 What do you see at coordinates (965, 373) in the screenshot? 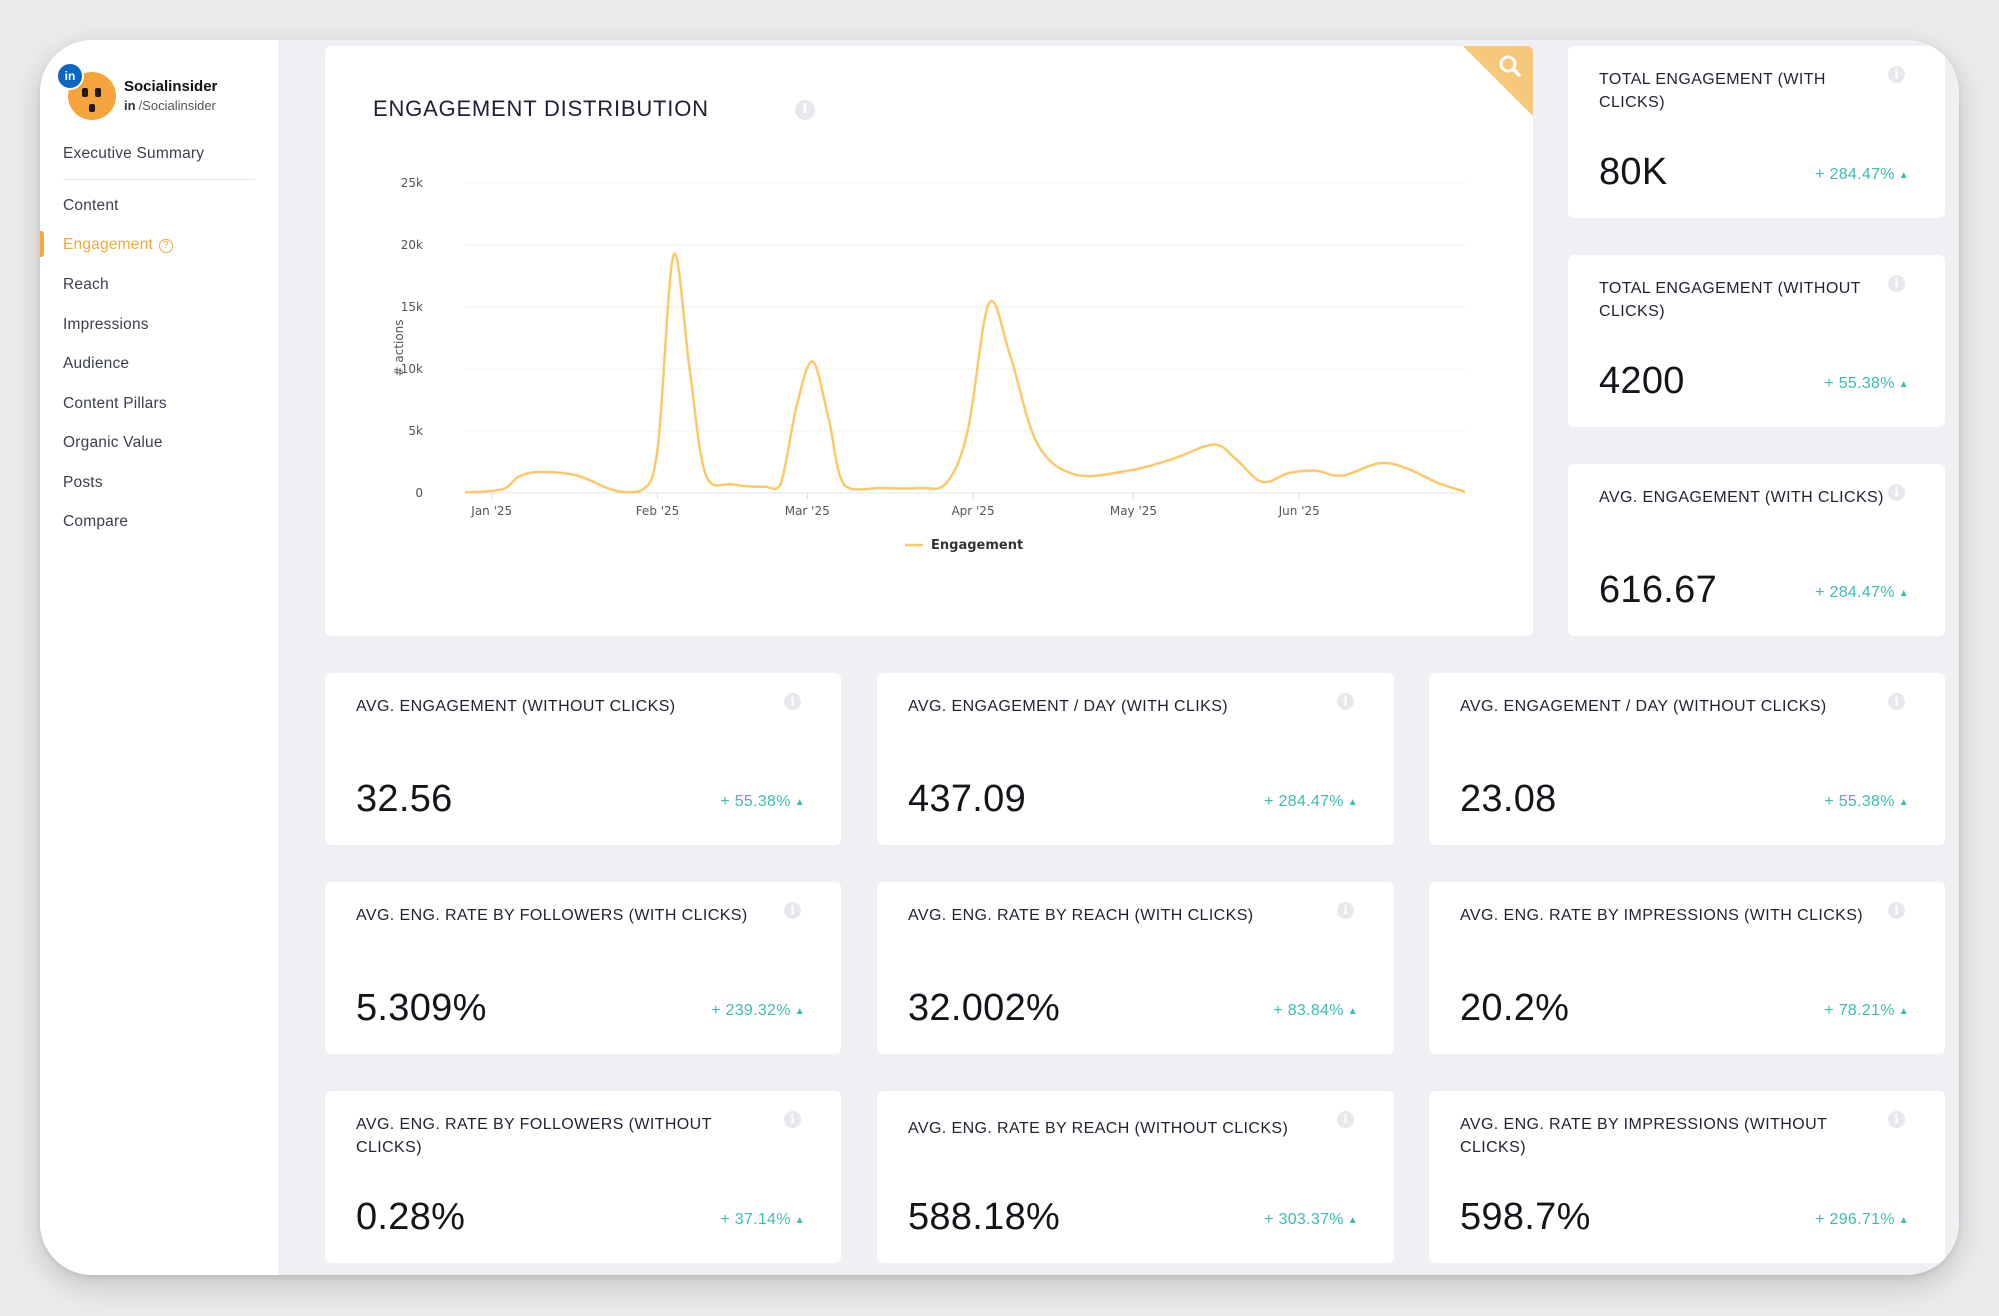
I see `series-line-engagement` at bounding box center [965, 373].